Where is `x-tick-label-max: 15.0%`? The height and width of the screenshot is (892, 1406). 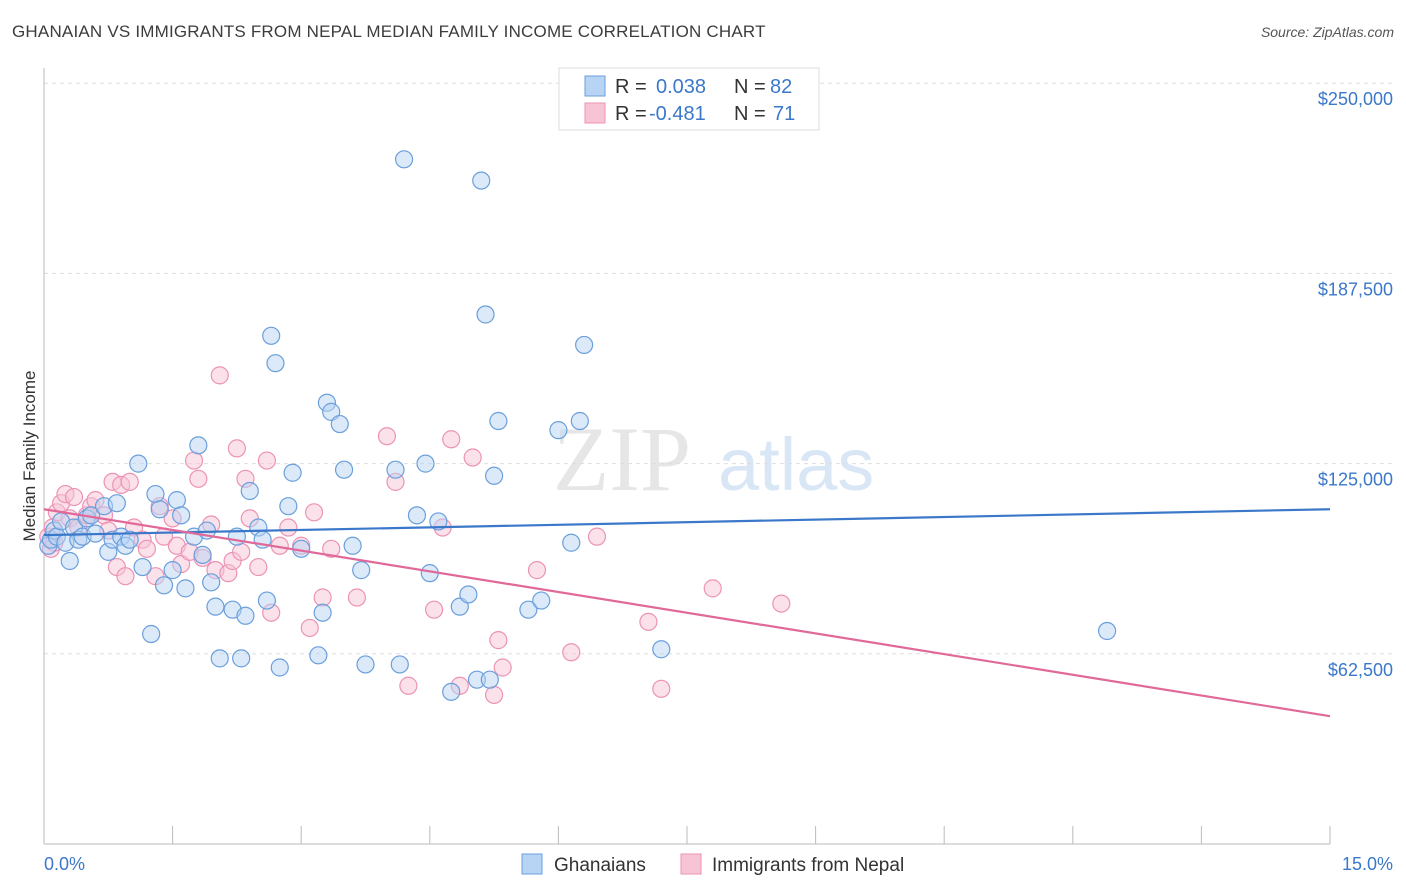 x-tick-label-max: 15.0% is located at coordinates (1367, 864).